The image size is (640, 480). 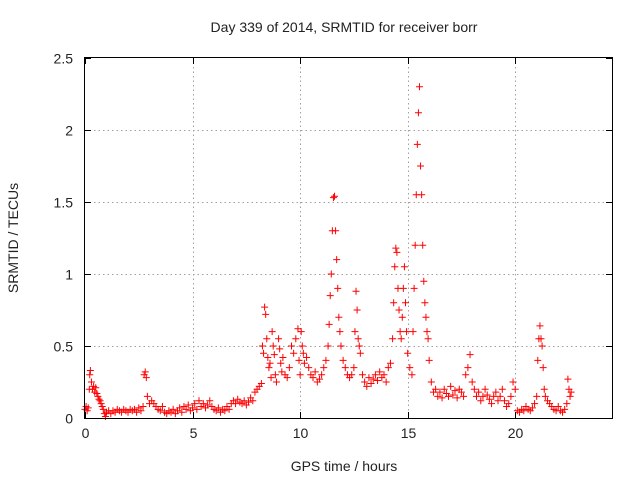 I want to click on x-tick-label: 20, so click(x=516, y=433).